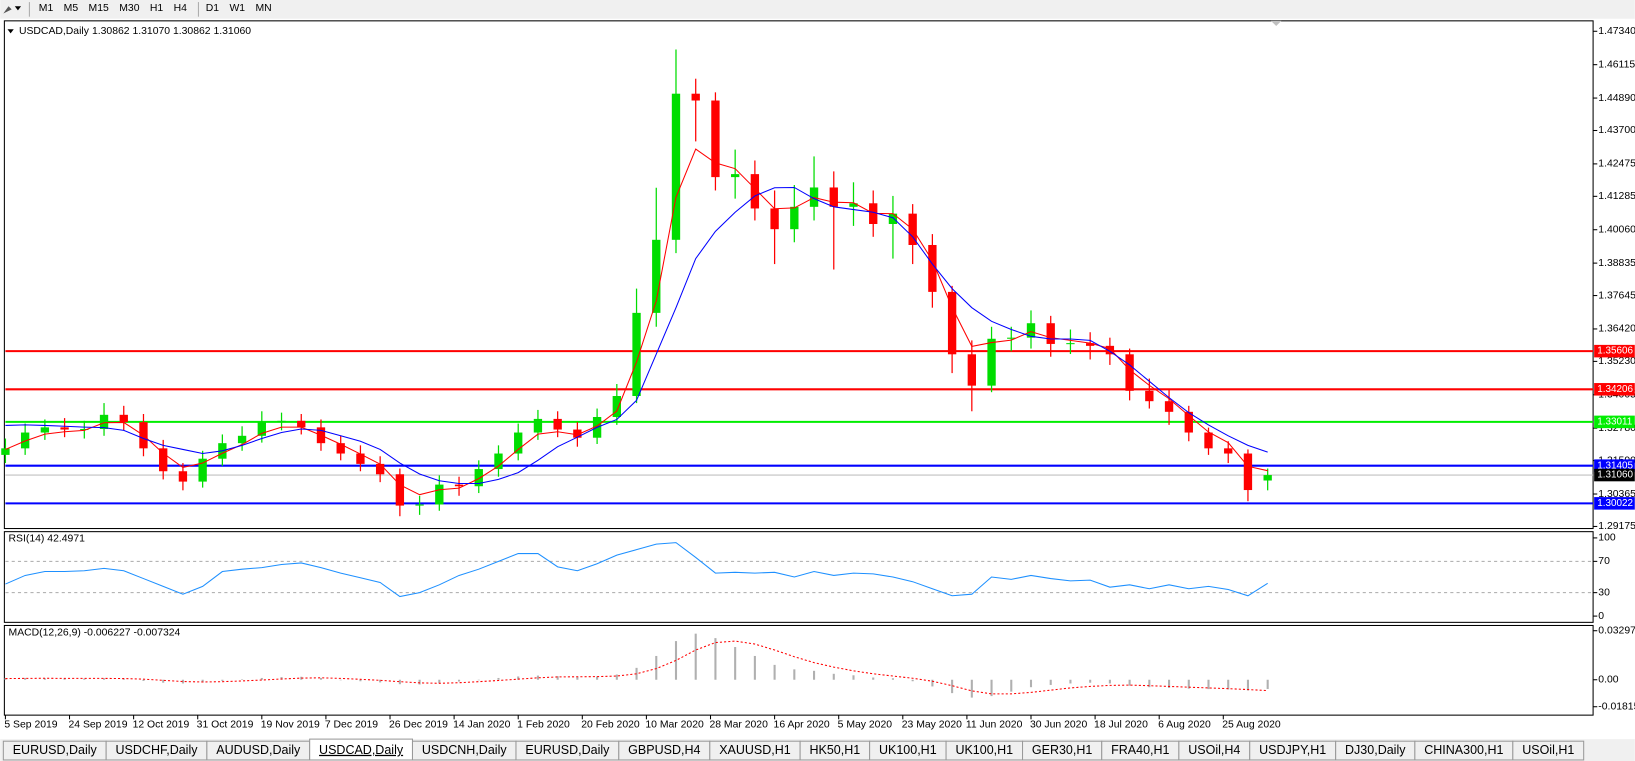 Image resolution: width=1635 pixels, height=761 pixels. I want to click on timeframe-label: M1, so click(46, 8).